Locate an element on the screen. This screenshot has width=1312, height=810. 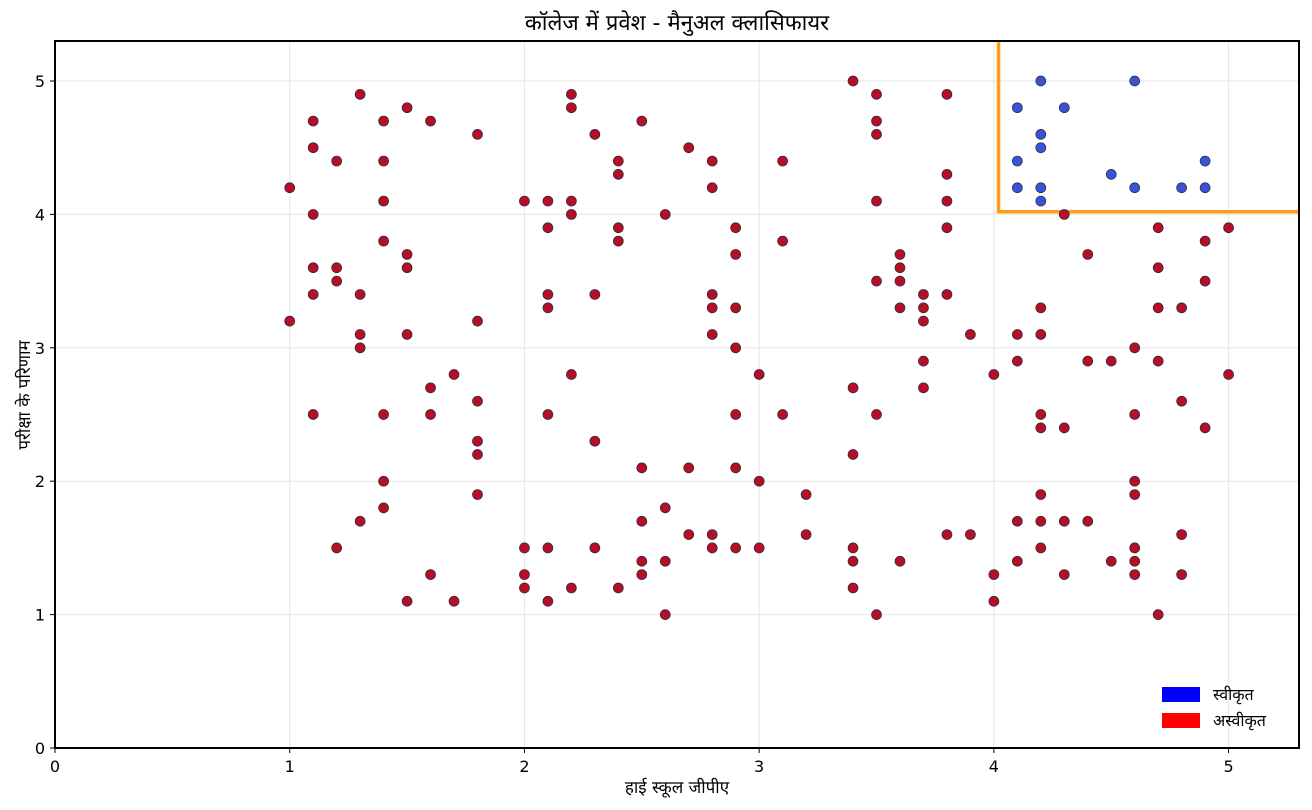
legend-swatch-accepted is located at coordinates (1181, 694).